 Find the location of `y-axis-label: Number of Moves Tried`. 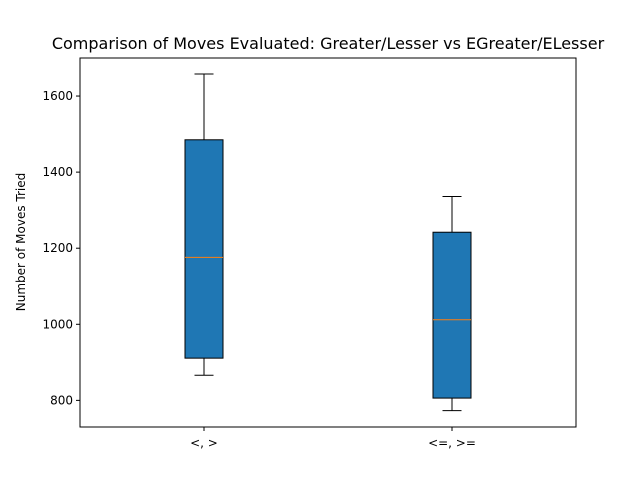

y-axis-label: Number of Moves Tried is located at coordinates (21, 242).